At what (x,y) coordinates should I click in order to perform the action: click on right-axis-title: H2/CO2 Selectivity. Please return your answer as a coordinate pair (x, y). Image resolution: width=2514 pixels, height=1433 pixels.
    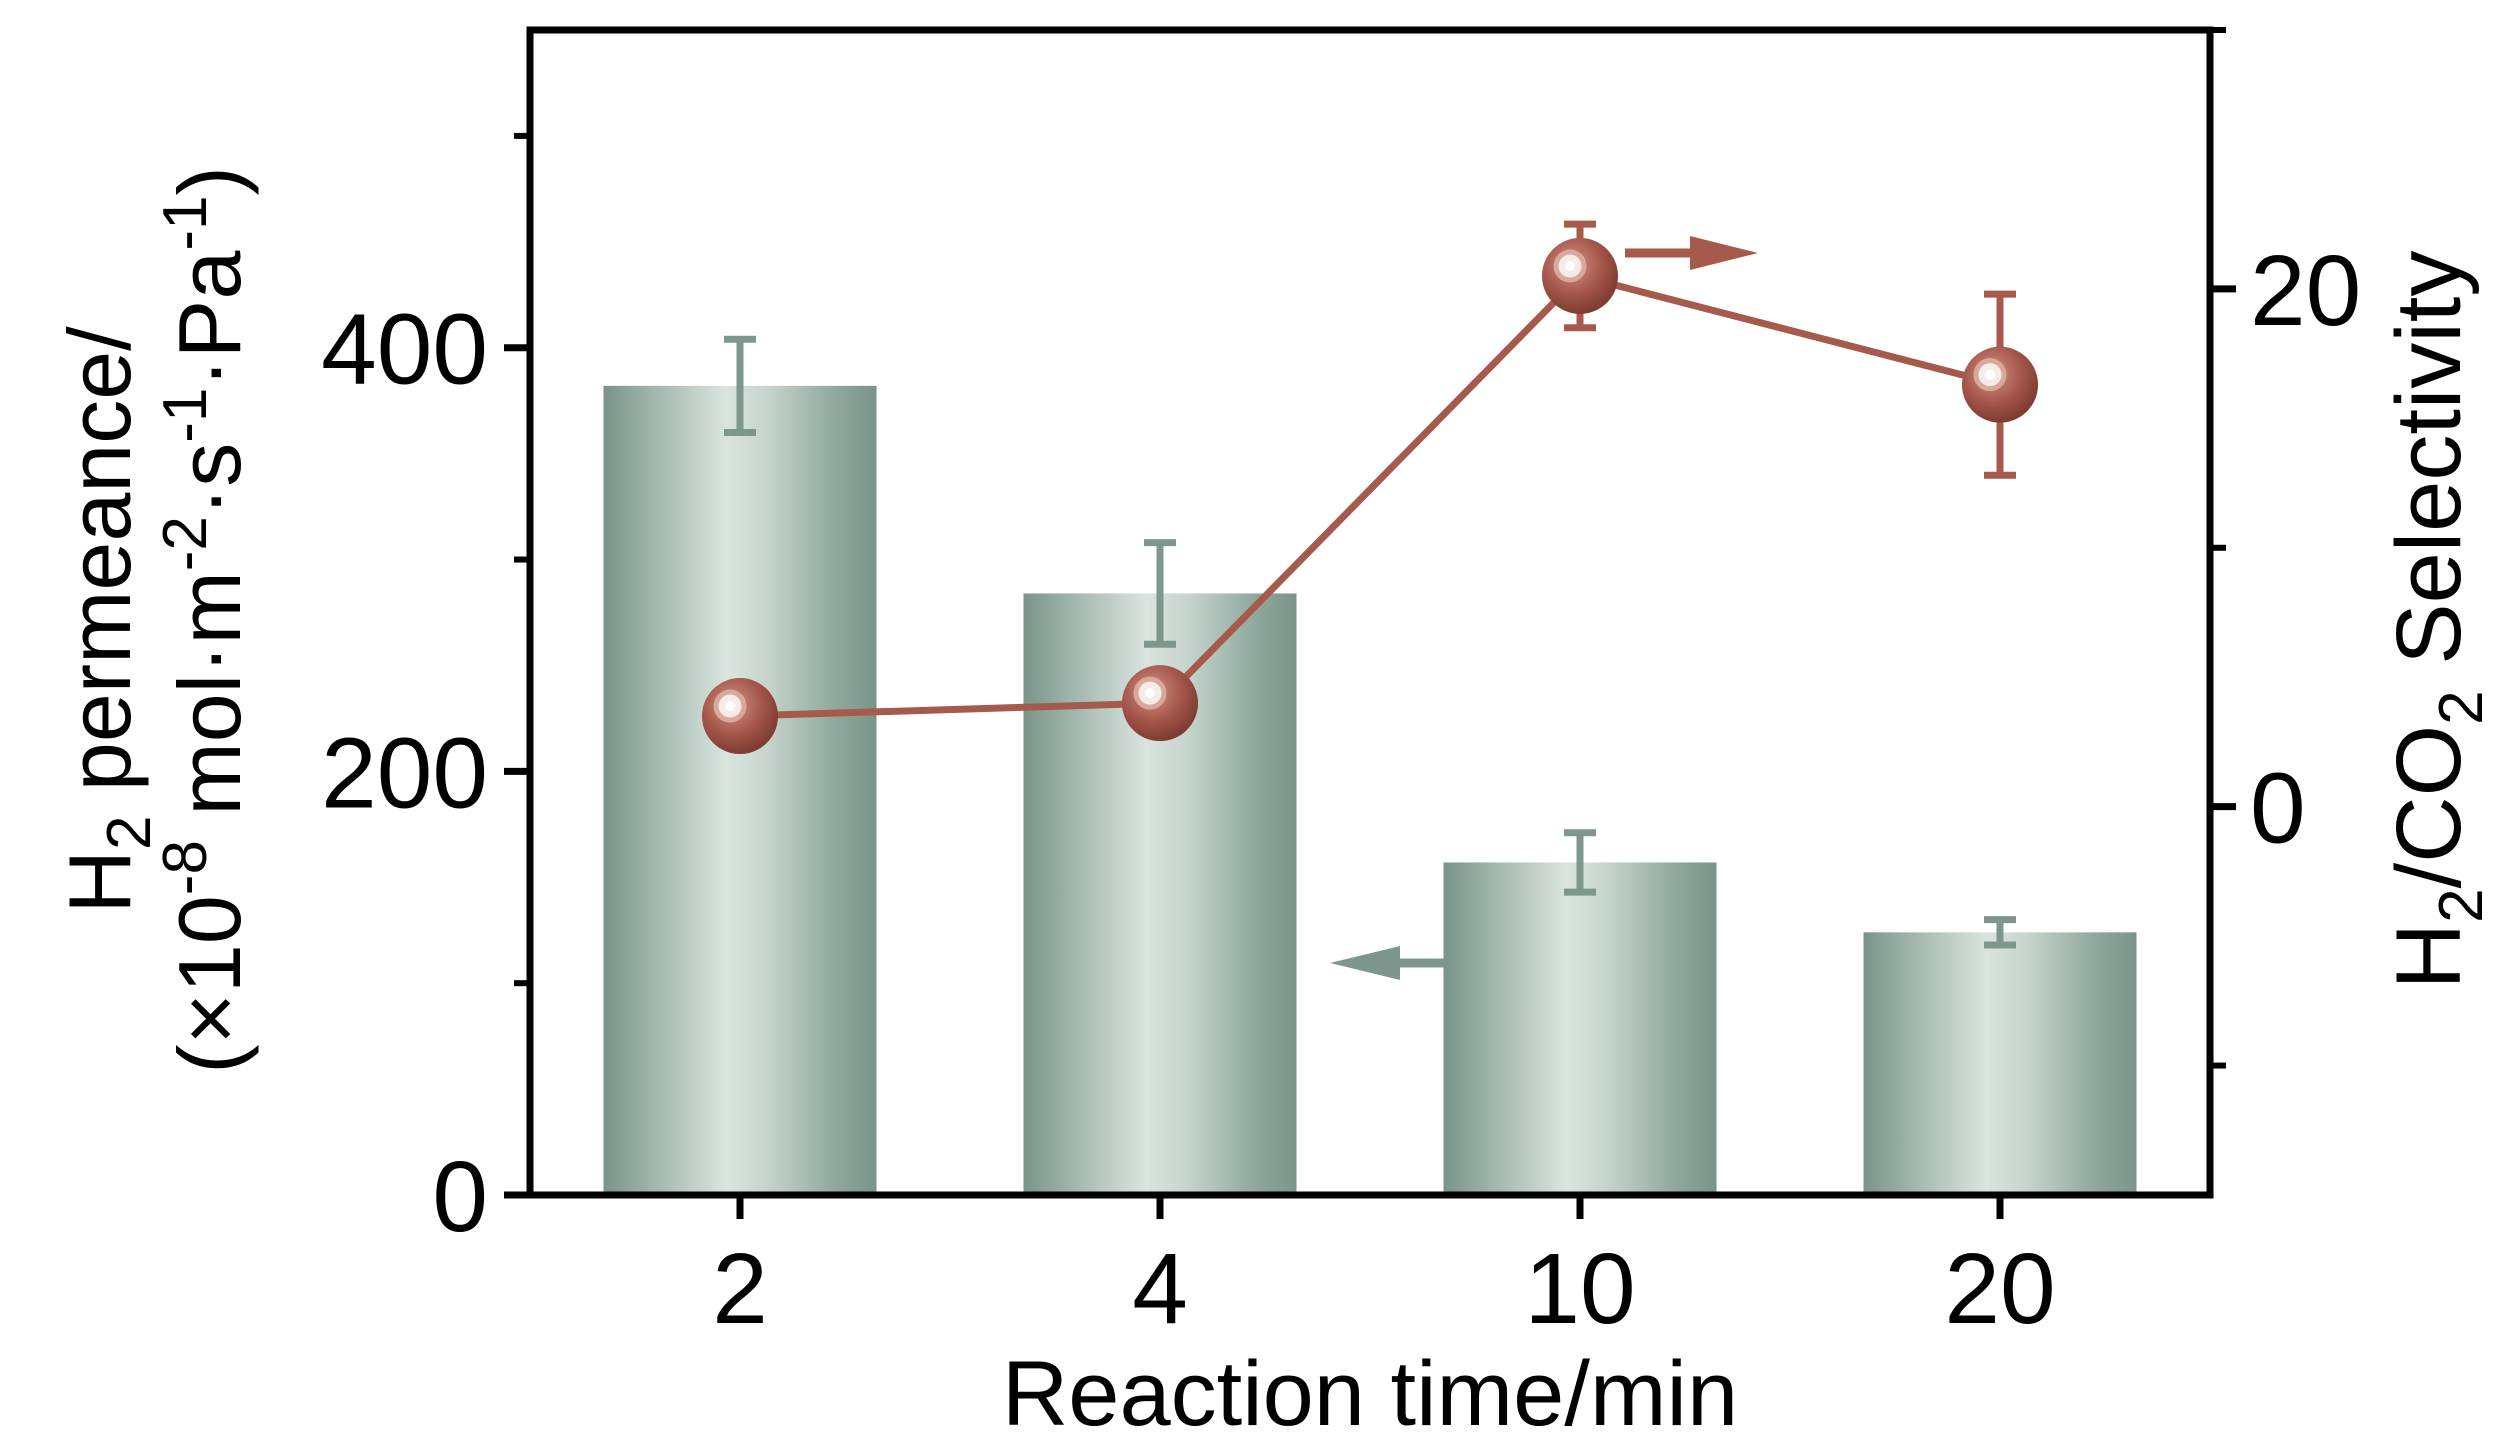
    Looking at the image, I should click on (2437, 620).